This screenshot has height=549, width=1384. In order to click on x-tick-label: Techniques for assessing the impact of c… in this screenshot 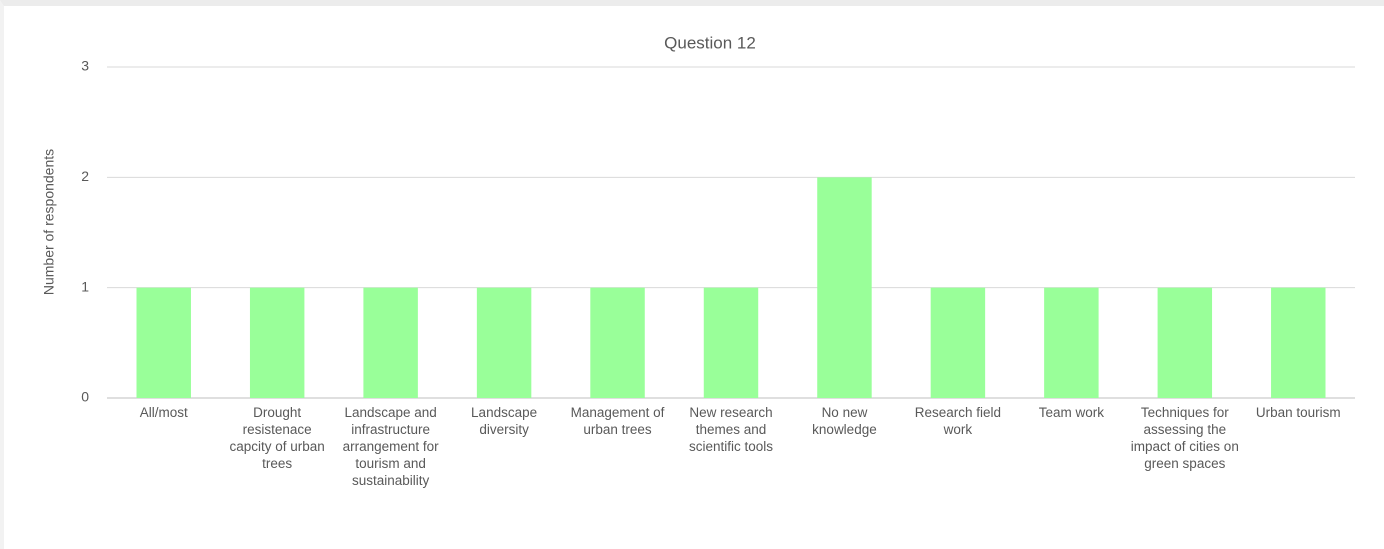, I will do `click(1184, 438)`.